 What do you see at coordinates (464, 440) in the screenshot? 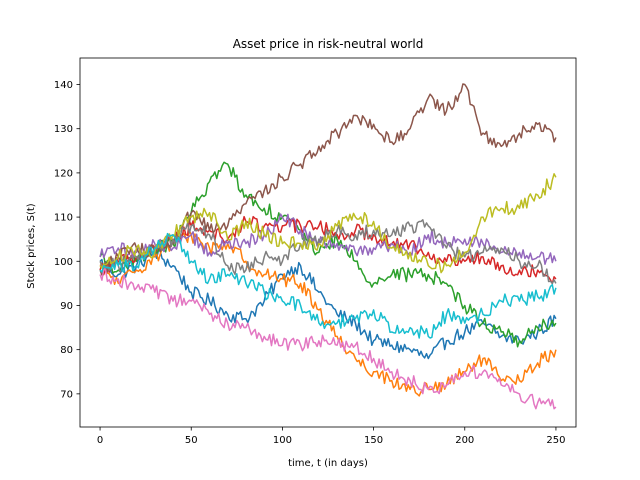
I see `x-tick-label: 200` at bounding box center [464, 440].